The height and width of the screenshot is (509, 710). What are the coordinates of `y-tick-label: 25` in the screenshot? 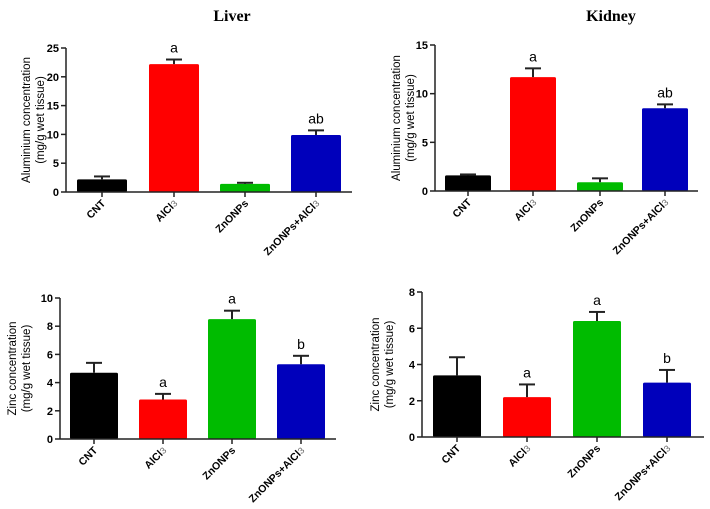 It's located at (53, 49).